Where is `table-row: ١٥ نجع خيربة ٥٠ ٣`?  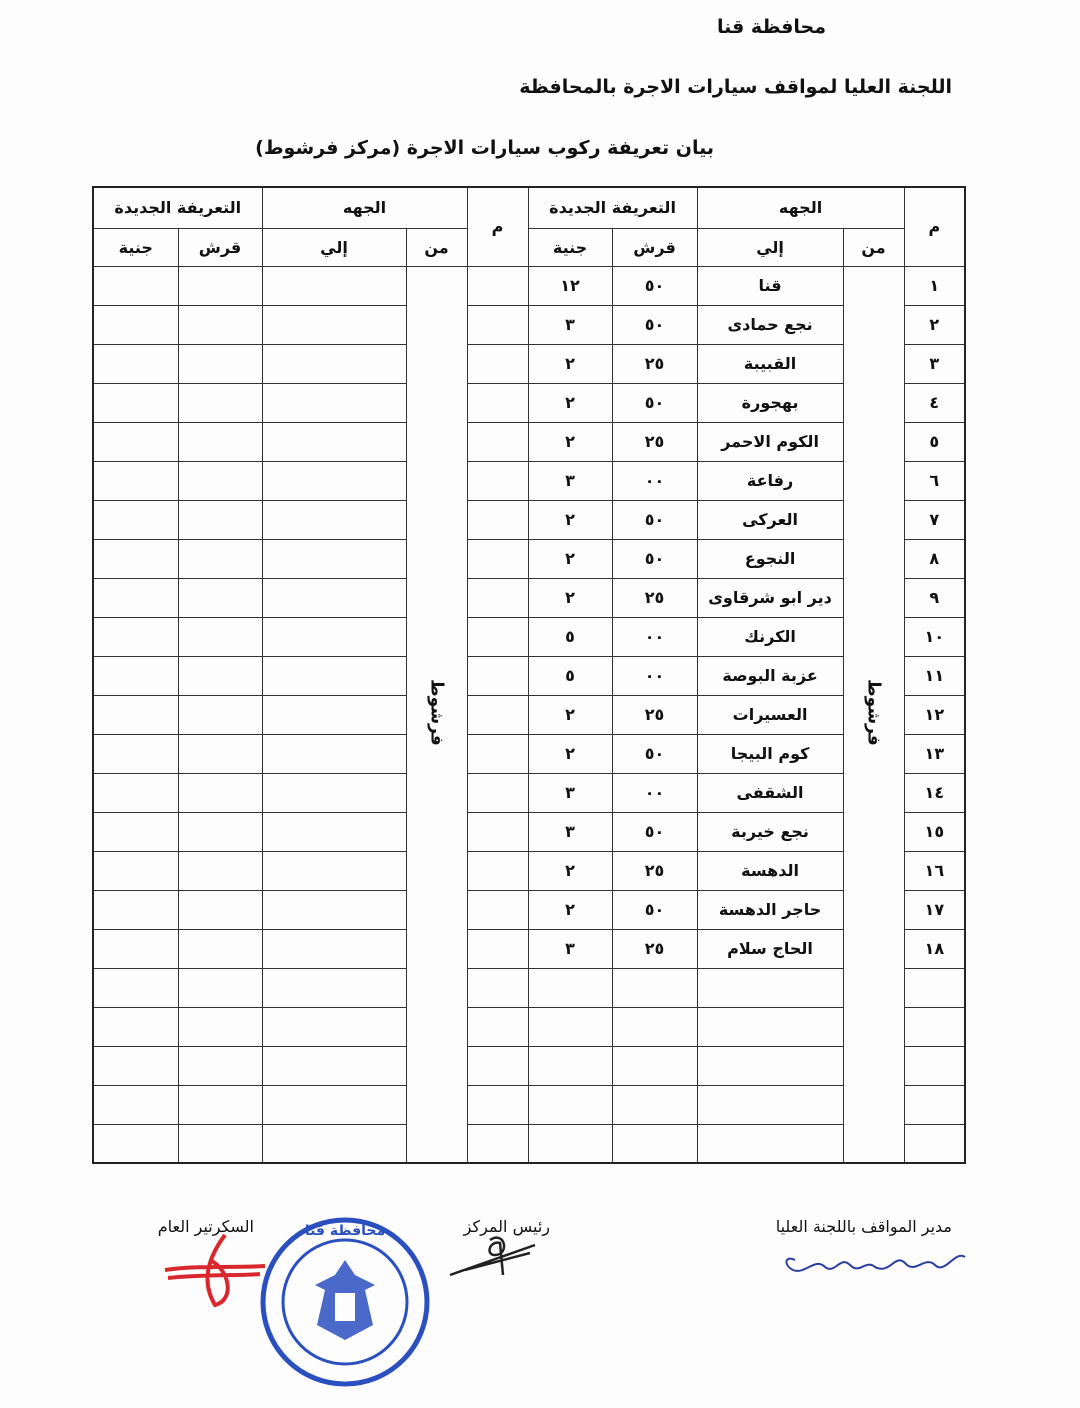
table-row: ١٥ نجع خيربة ٥٠ ٣ is located at coordinates (529, 831).